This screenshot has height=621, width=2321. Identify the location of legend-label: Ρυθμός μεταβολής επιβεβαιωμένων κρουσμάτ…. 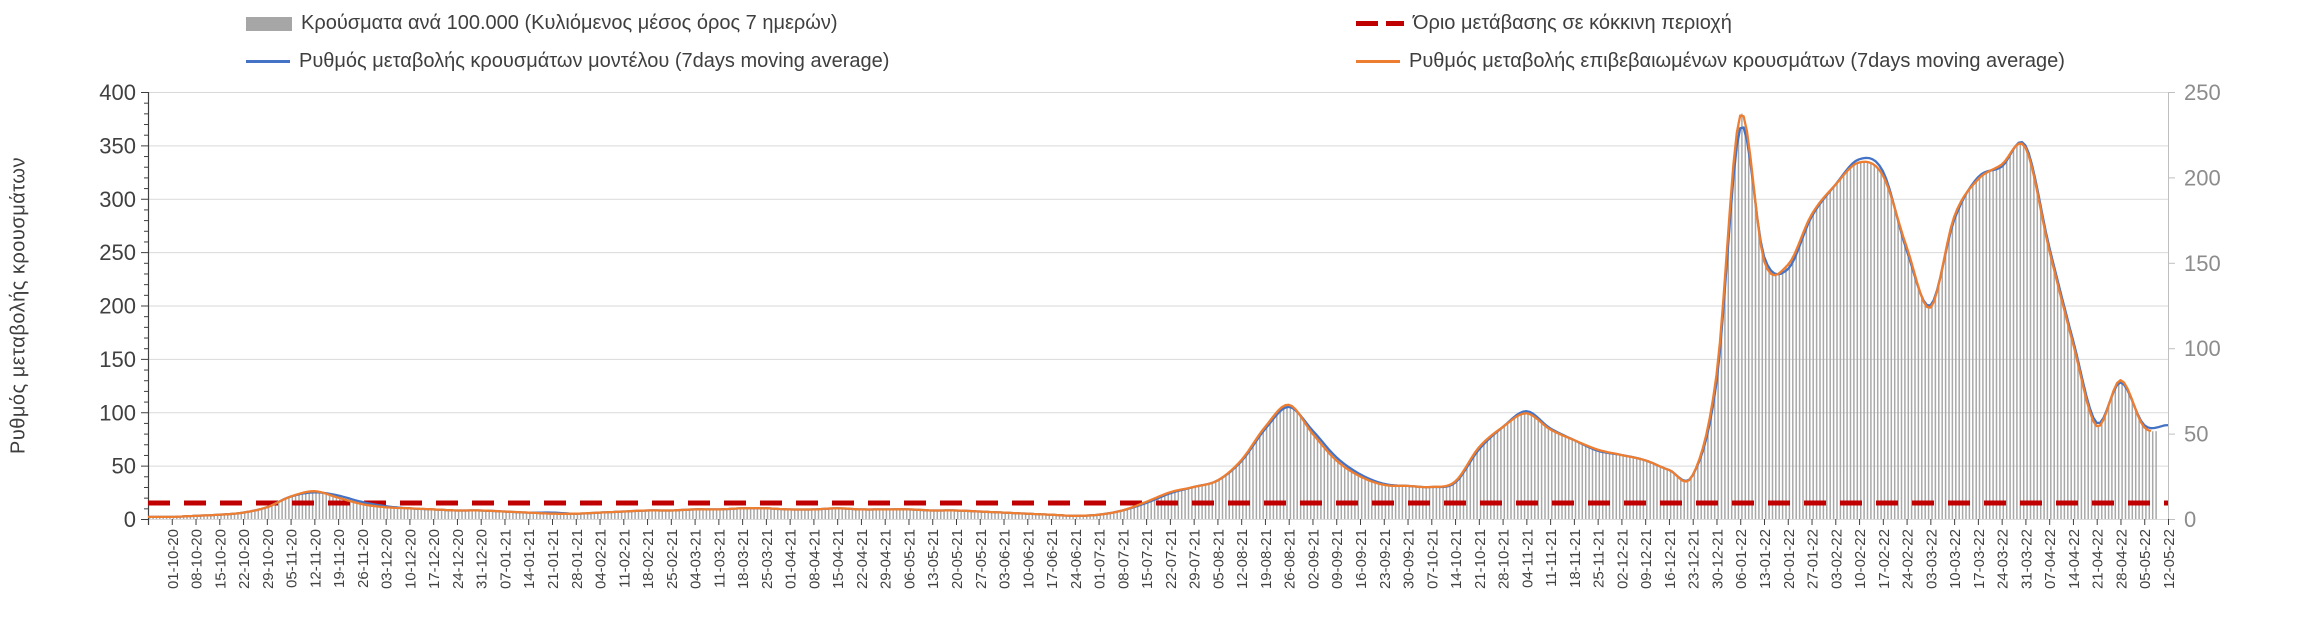
(1737, 61).